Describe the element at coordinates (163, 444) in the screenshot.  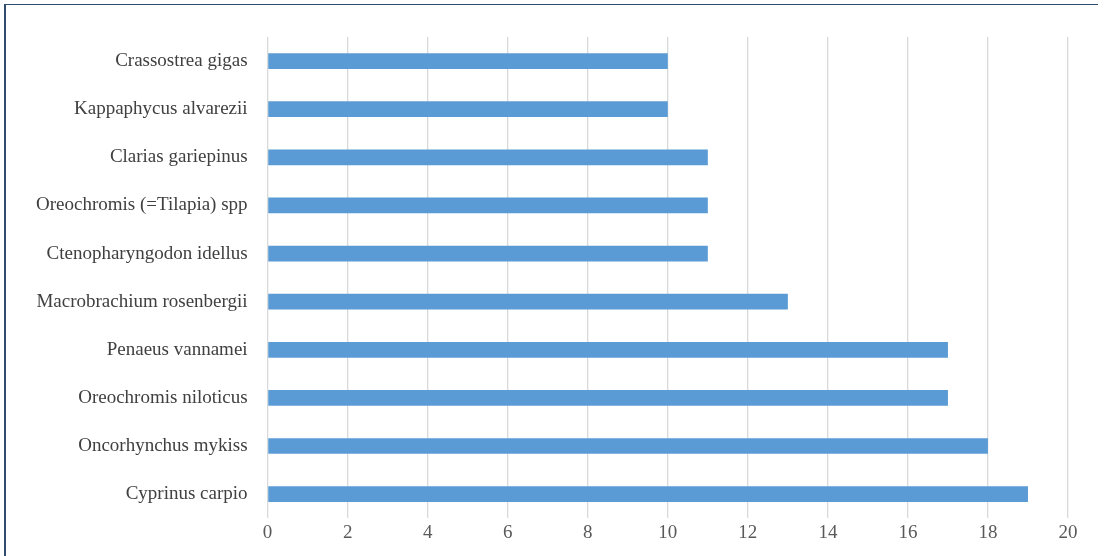
I see `y-tick-label: Oncorhynchus mykiss` at that location.